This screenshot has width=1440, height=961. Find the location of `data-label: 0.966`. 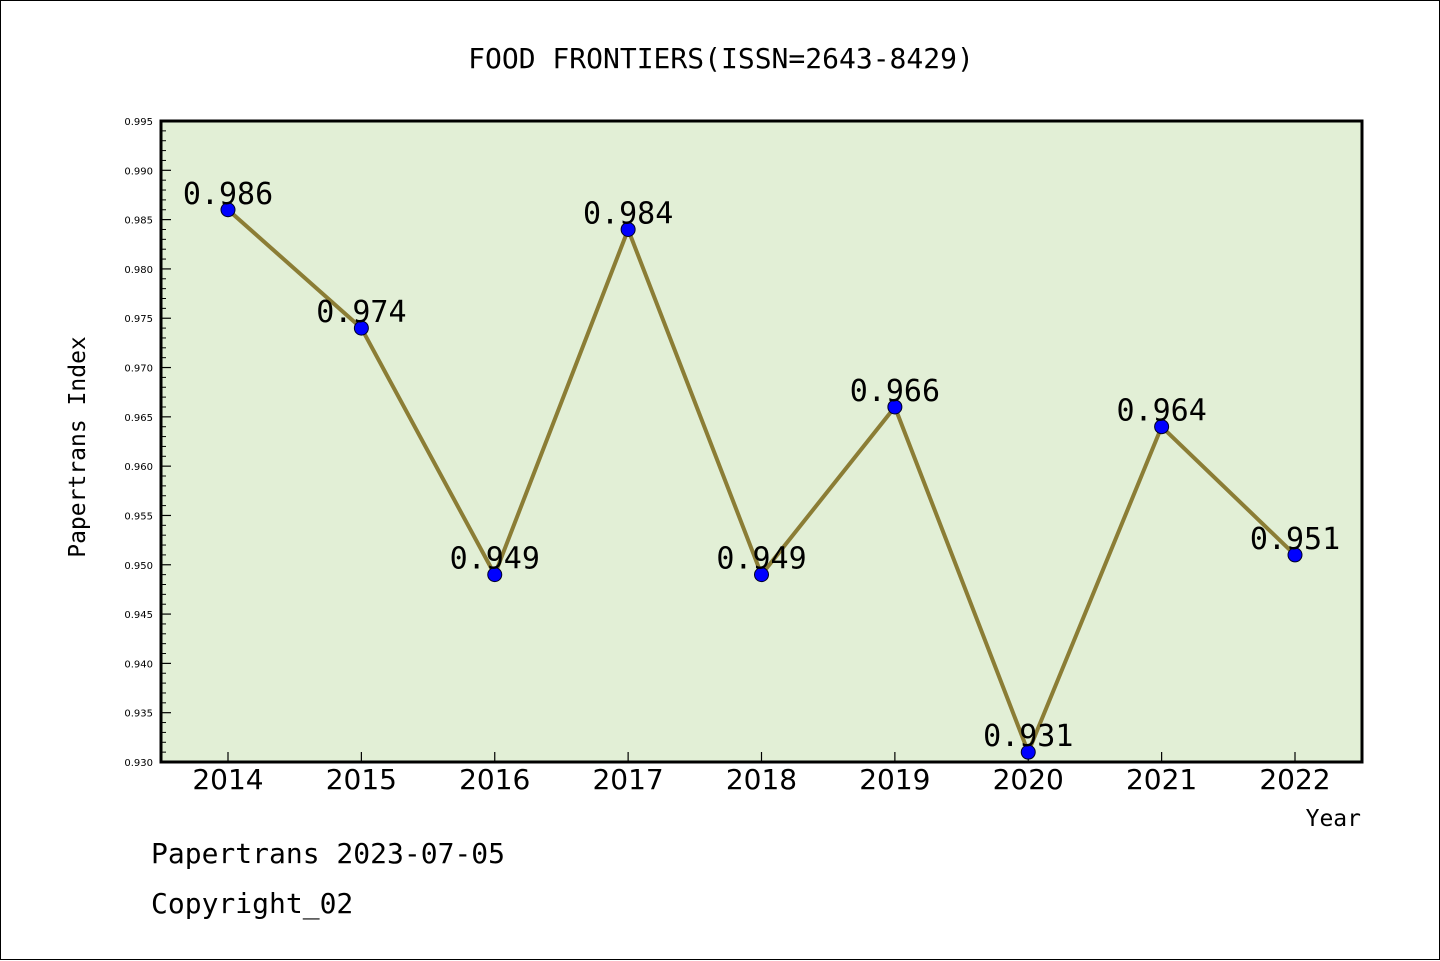

data-label: 0.966 is located at coordinates (895, 391).